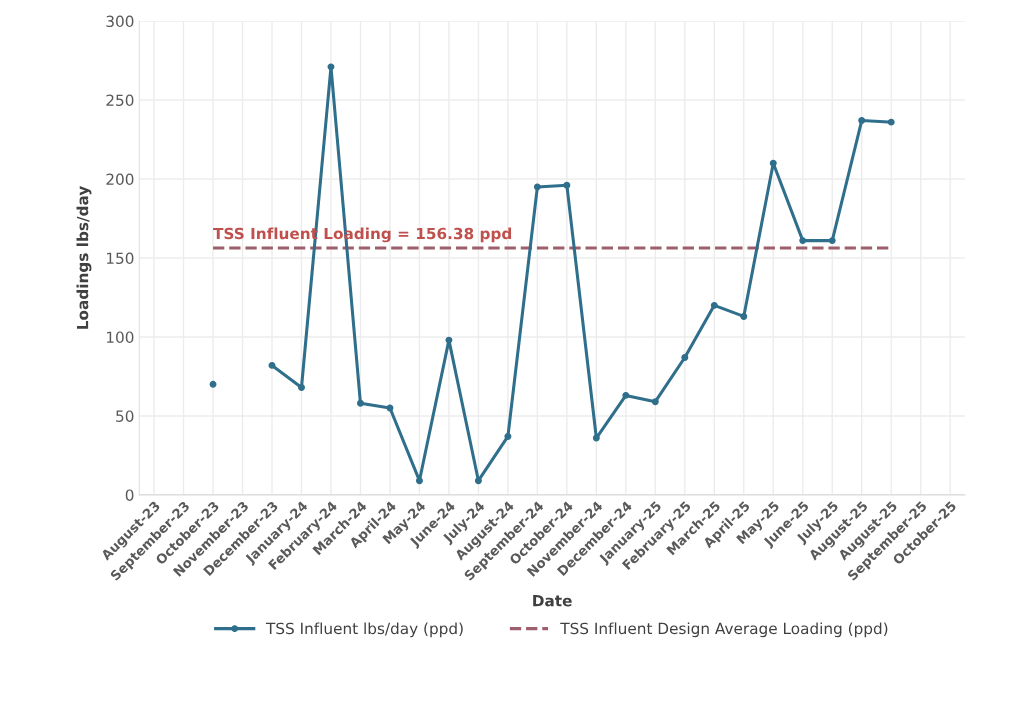 Image resolution: width=1032 pixels, height=702 pixels. Describe the element at coordinates (120, 21) in the screenshot. I see `y-tick-label: 300` at that location.